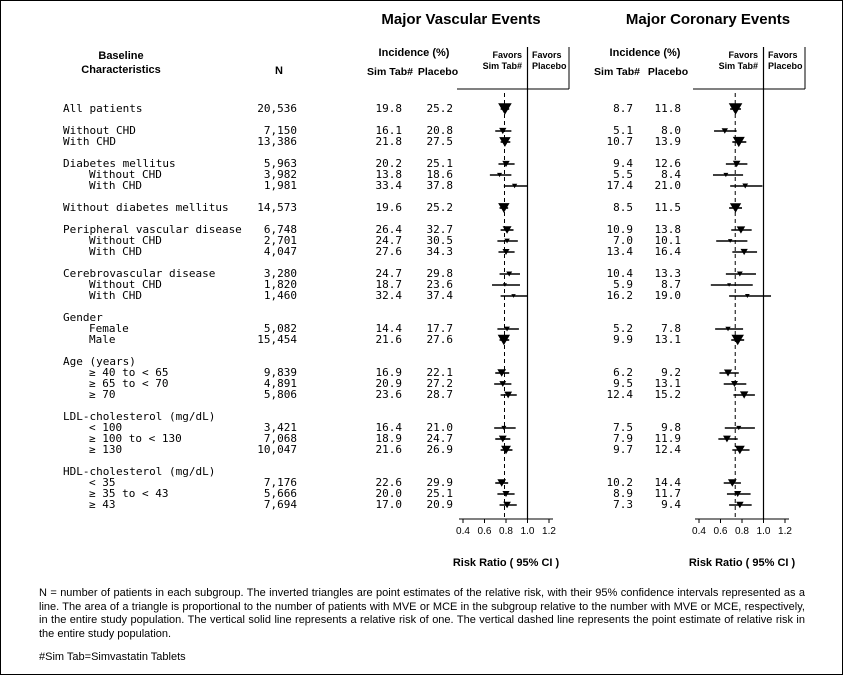 The image size is (843, 675). Describe the element at coordinates (620, 185) in the screenshot. I see `row-mce-sim-incidence: 17.4` at that location.